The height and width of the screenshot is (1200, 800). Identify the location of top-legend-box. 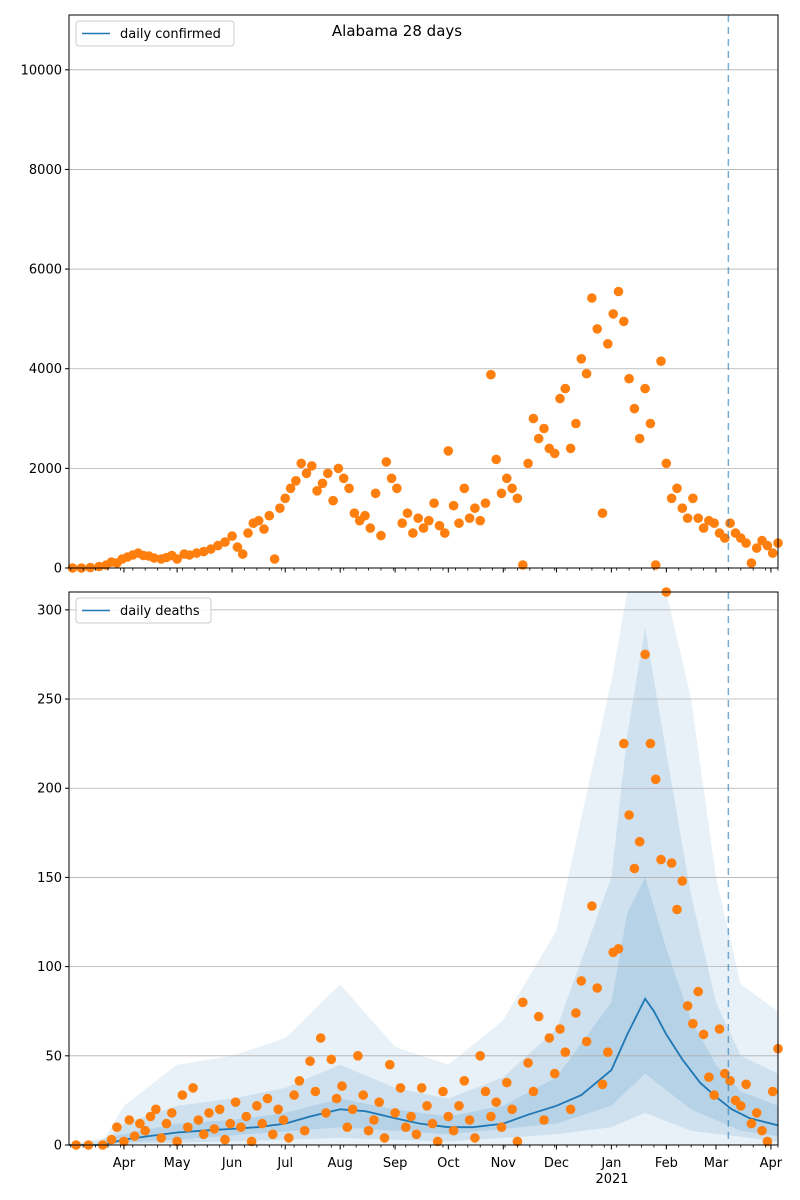
(155, 33).